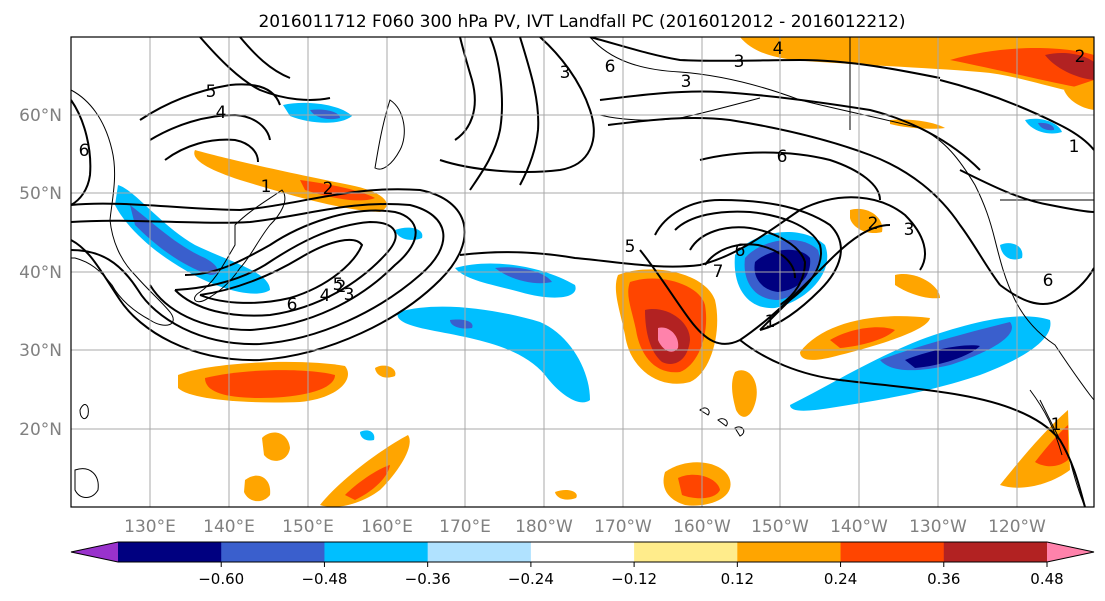  What do you see at coordinates (1046, 422) in the screenshot?
I see `coastline-baja` at bounding box center [1046, 422].